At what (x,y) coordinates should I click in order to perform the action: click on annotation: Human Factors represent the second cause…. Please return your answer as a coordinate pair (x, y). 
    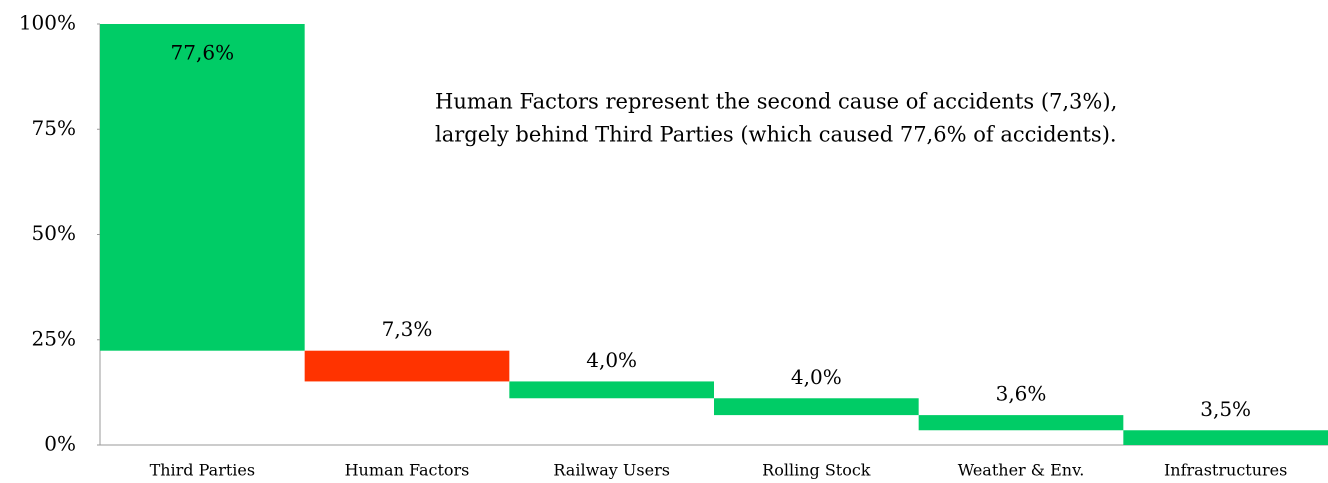
    Looking at the image, I should click on (776, 102).